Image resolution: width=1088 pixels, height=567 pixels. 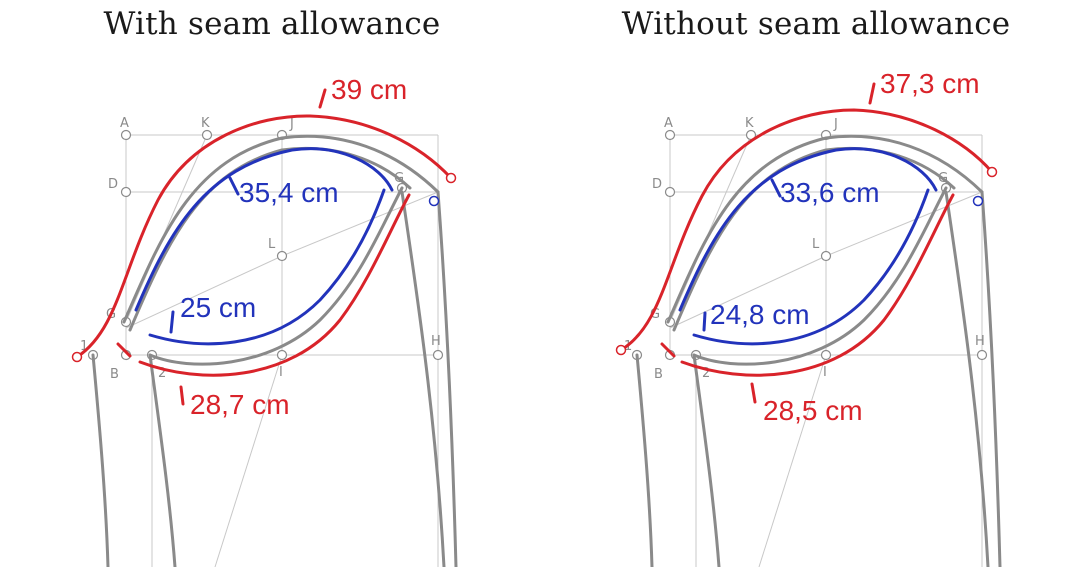 What do you see at coordinates (930, 83) in the screenshot?
I see `measurement-top-seam: 37,3 cm` at bounding box center [930, 83].